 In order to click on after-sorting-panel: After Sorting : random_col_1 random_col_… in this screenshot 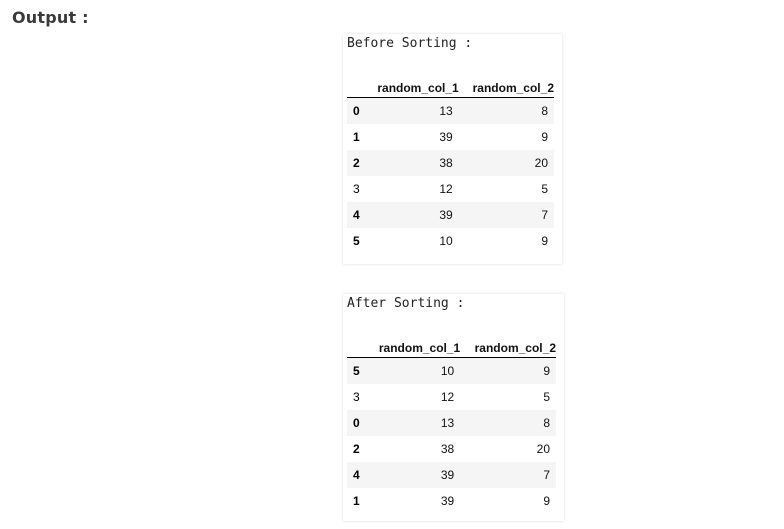, I will do `click(453, 407)`.